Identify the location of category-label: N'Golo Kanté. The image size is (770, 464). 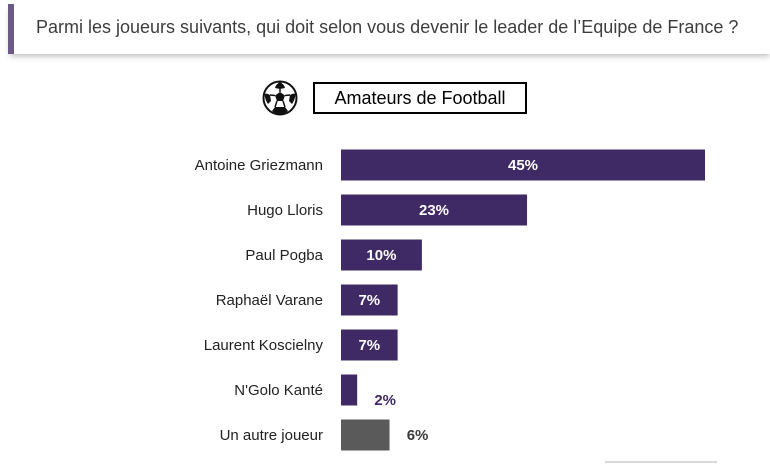
(278, 390).